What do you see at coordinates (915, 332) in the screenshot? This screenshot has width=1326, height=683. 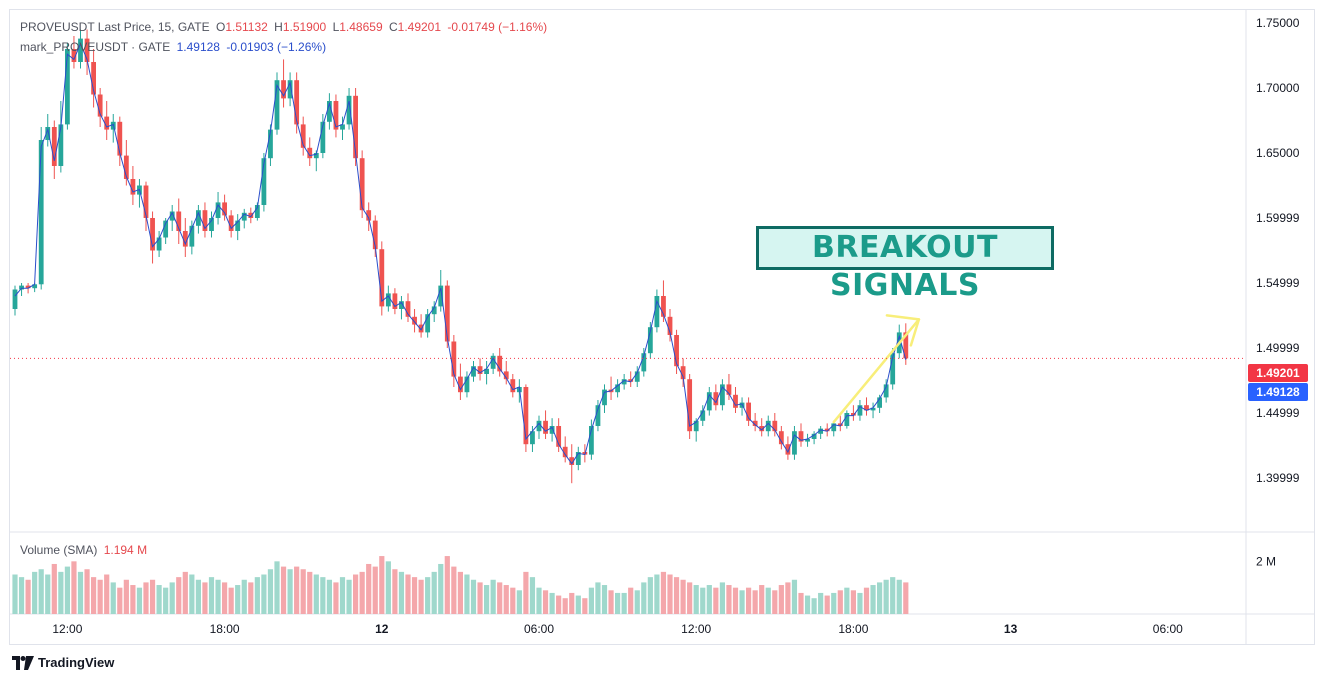 I see `trend-arrow-head` at bounding box center [915, 332].